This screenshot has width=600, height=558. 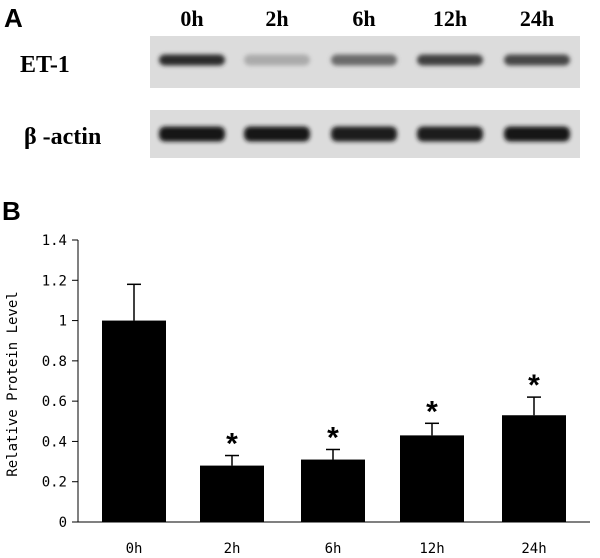 I want to click on x-tick-label: 6h, so click(x=333, y=549).